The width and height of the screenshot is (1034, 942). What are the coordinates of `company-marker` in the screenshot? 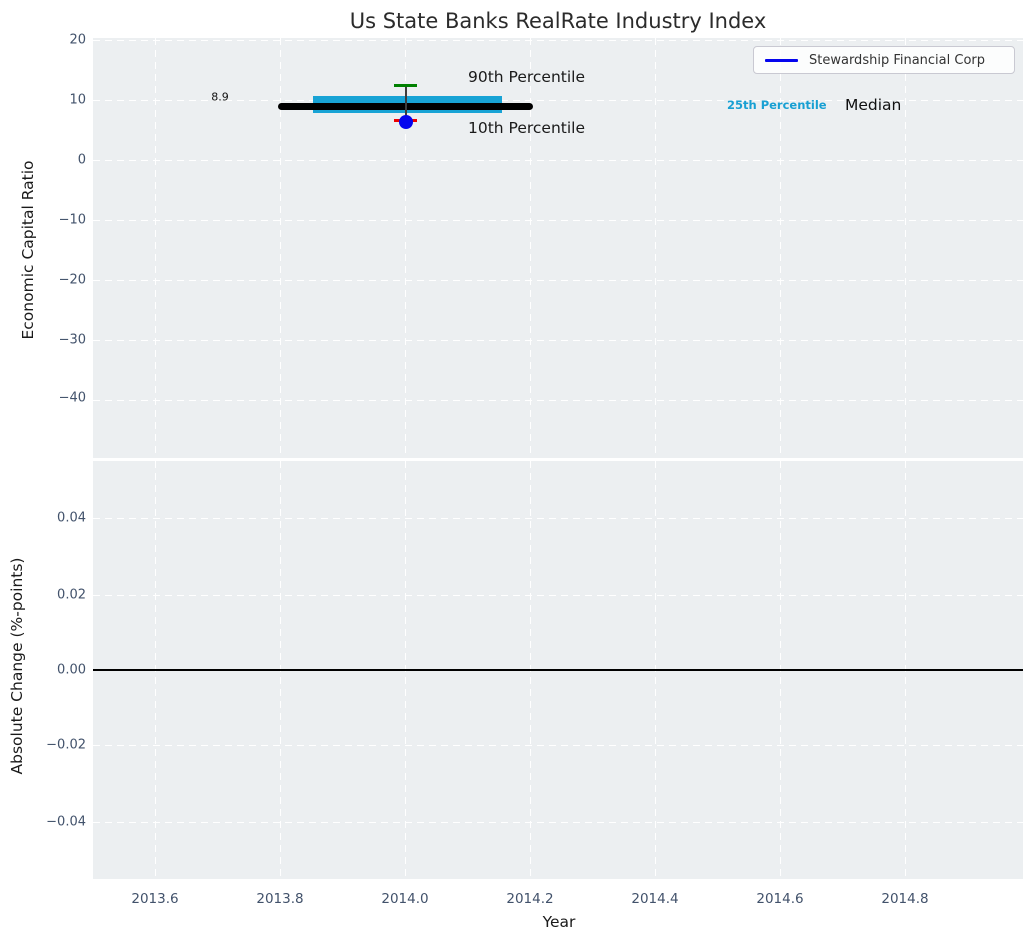 It's located at (406, 122).